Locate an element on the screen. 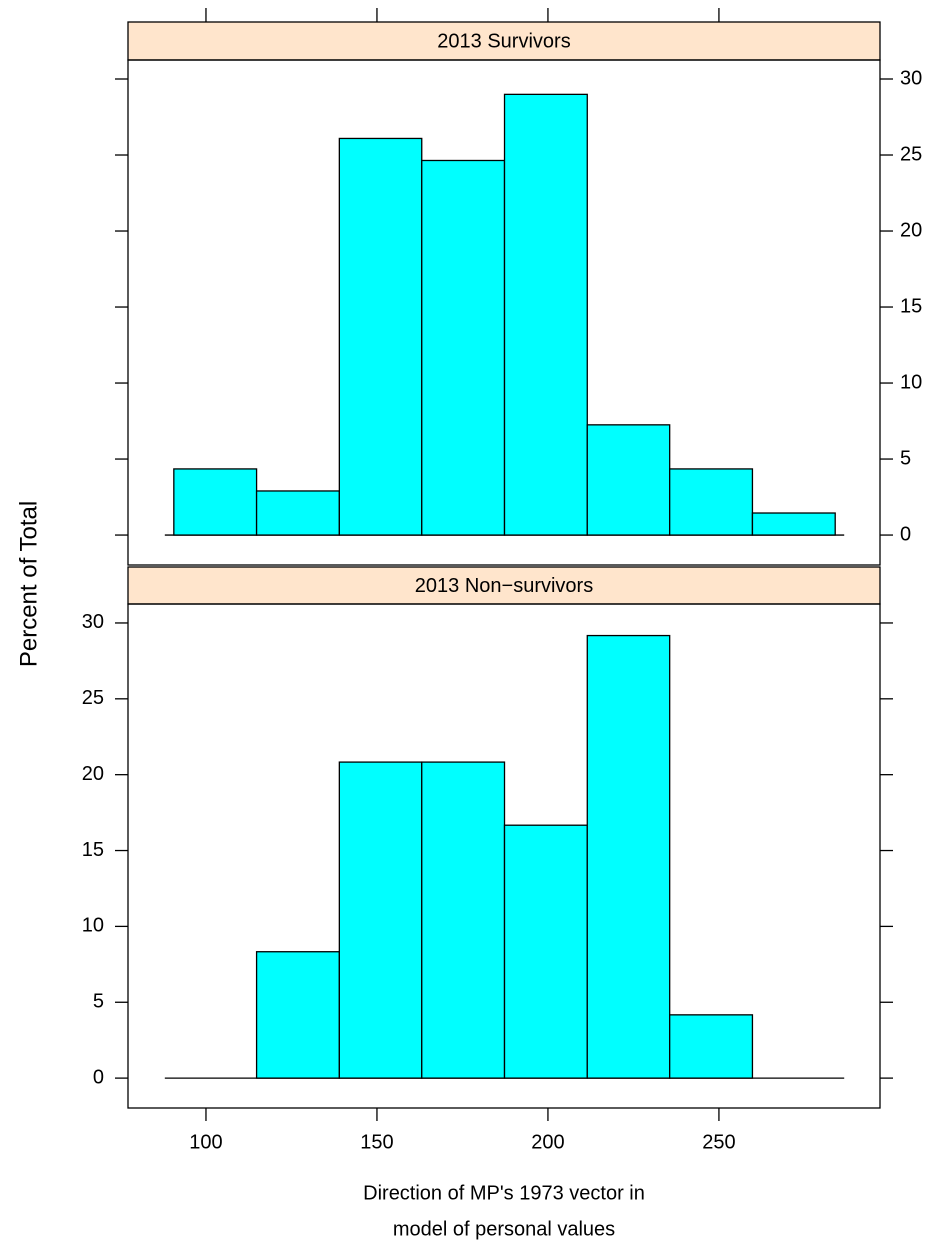 This screenshot has height=1254, width=946. x-tick-label: 150 is located at coordinates (376, 1142).